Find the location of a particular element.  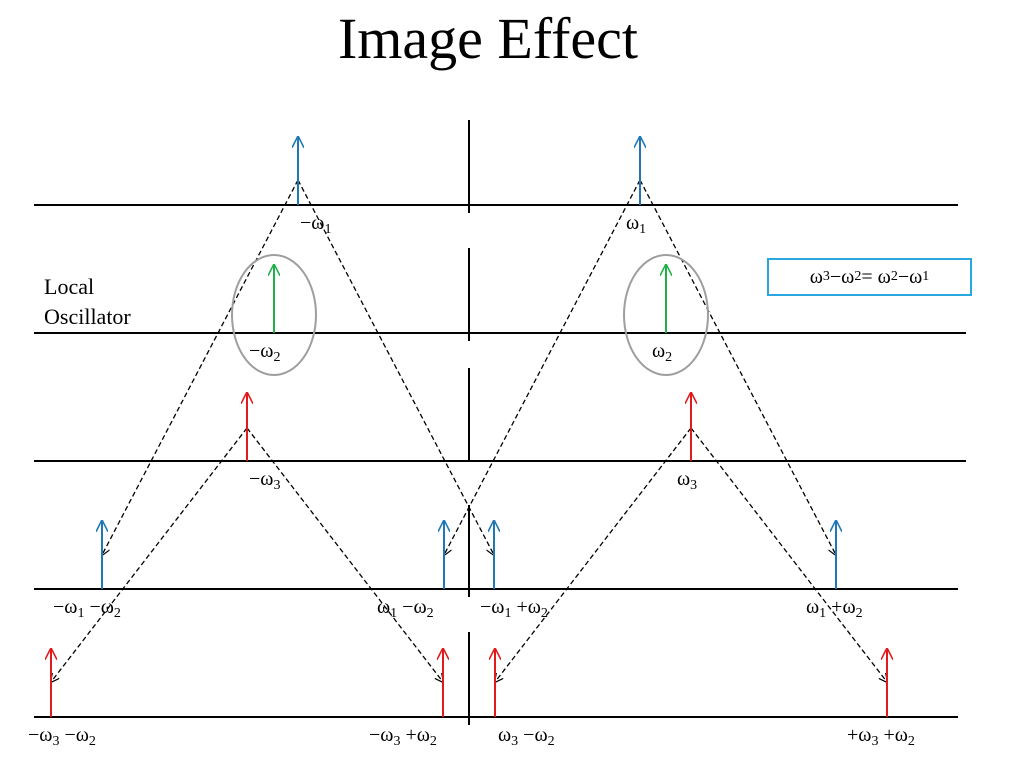

local-oscillator-label: Local Oscillator is located at coordinates (87, 302).